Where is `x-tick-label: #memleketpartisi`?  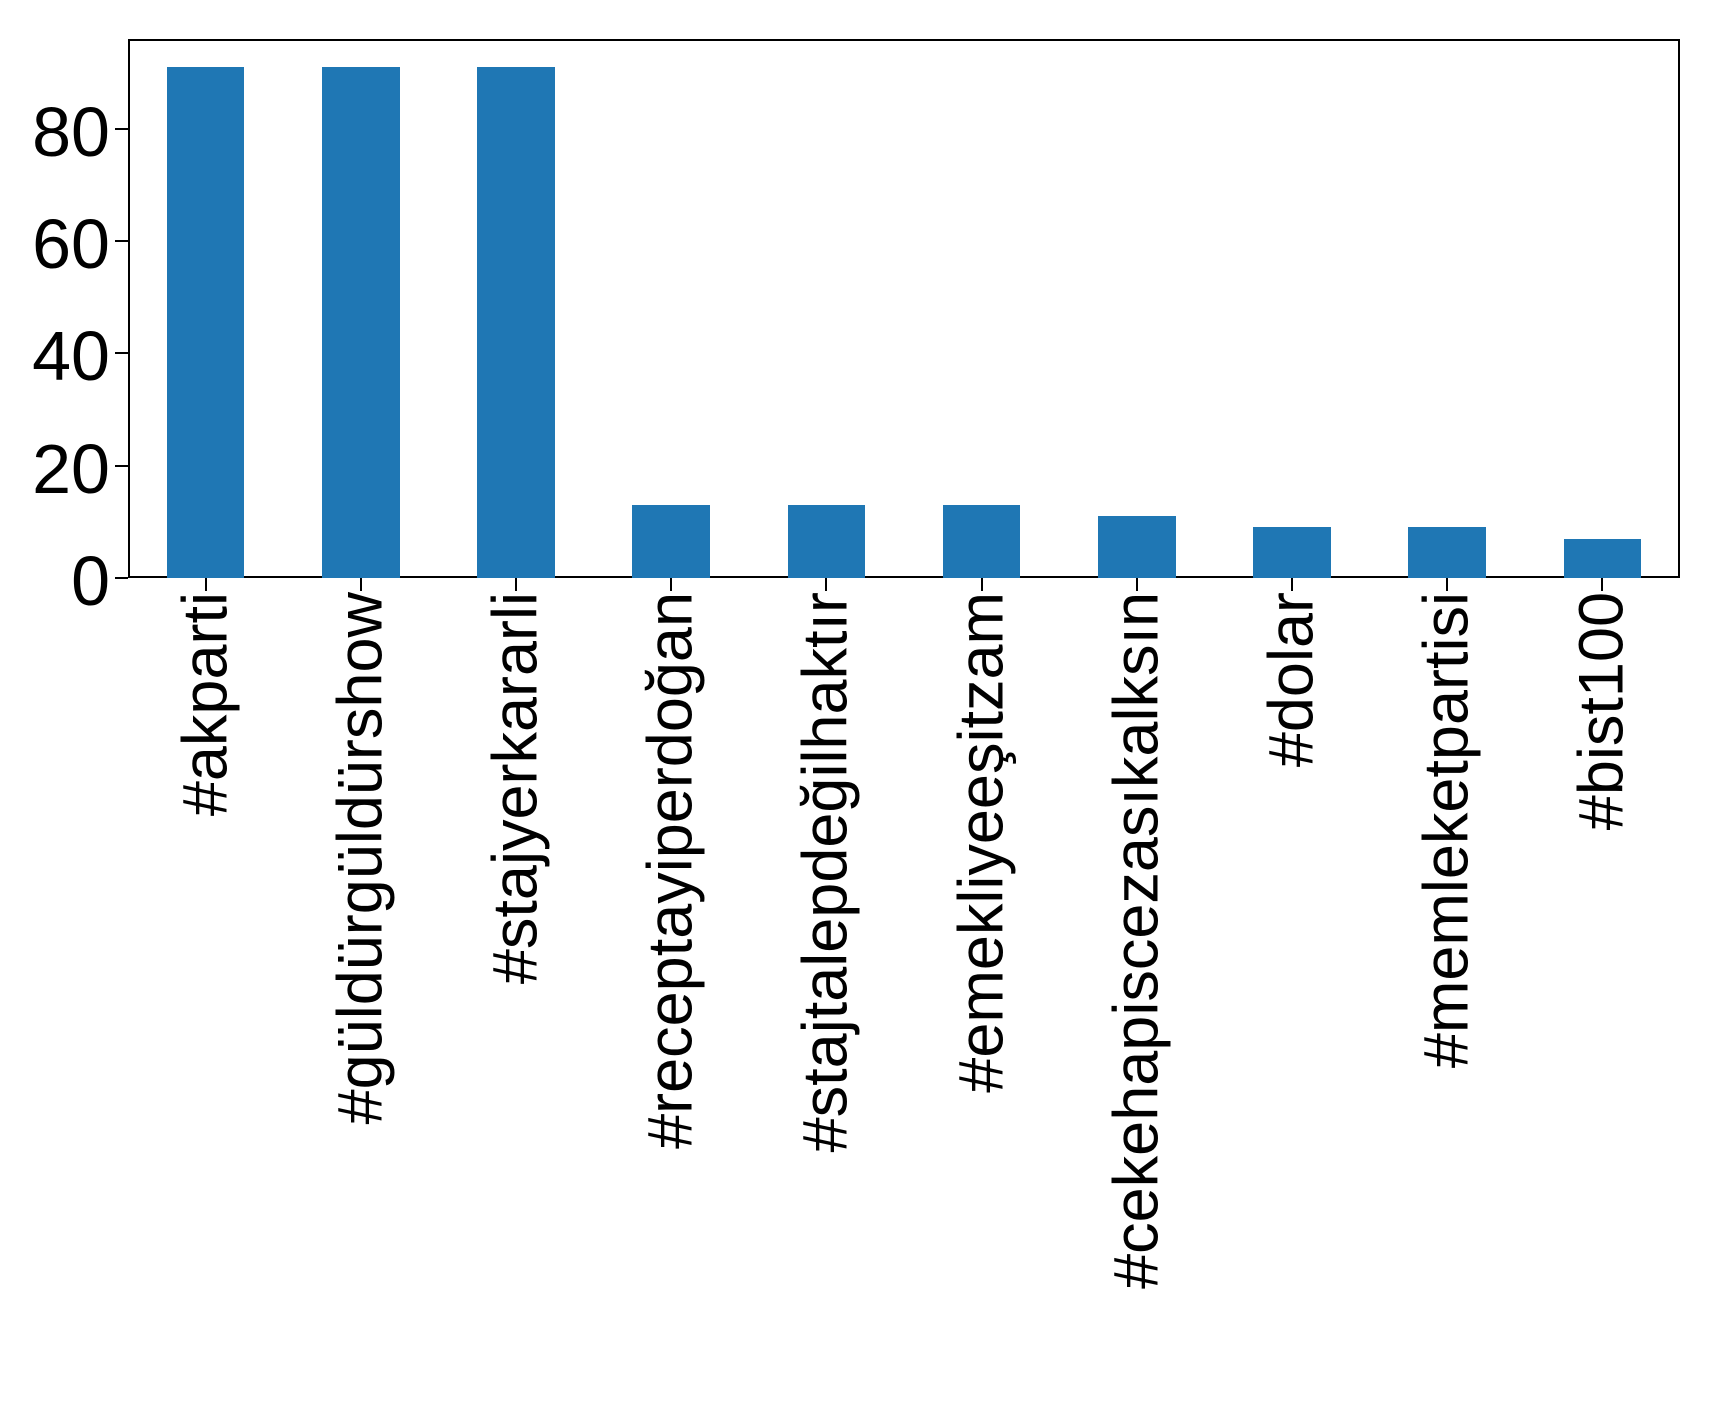
x-tick-label: #memleketpartisi is located at coordinates (1446, 830).